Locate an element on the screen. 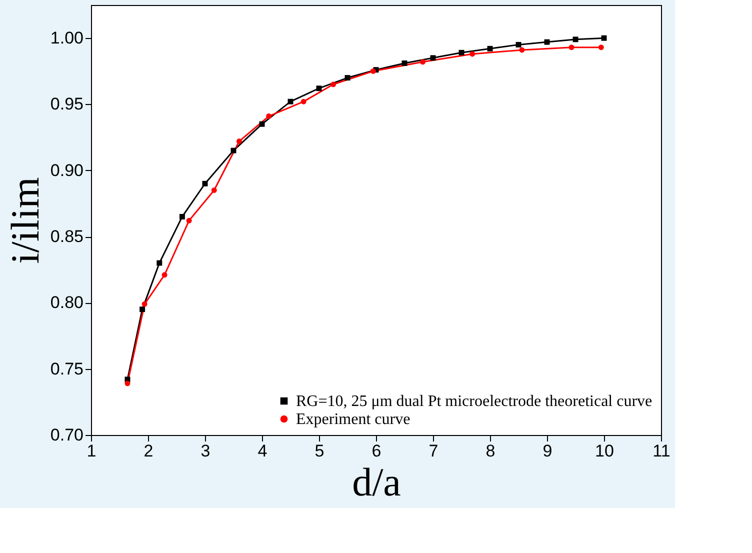 The height and width of the screenshot is (553, 752). y-tick-label: 0.75 is located at coordinates (67, 368).